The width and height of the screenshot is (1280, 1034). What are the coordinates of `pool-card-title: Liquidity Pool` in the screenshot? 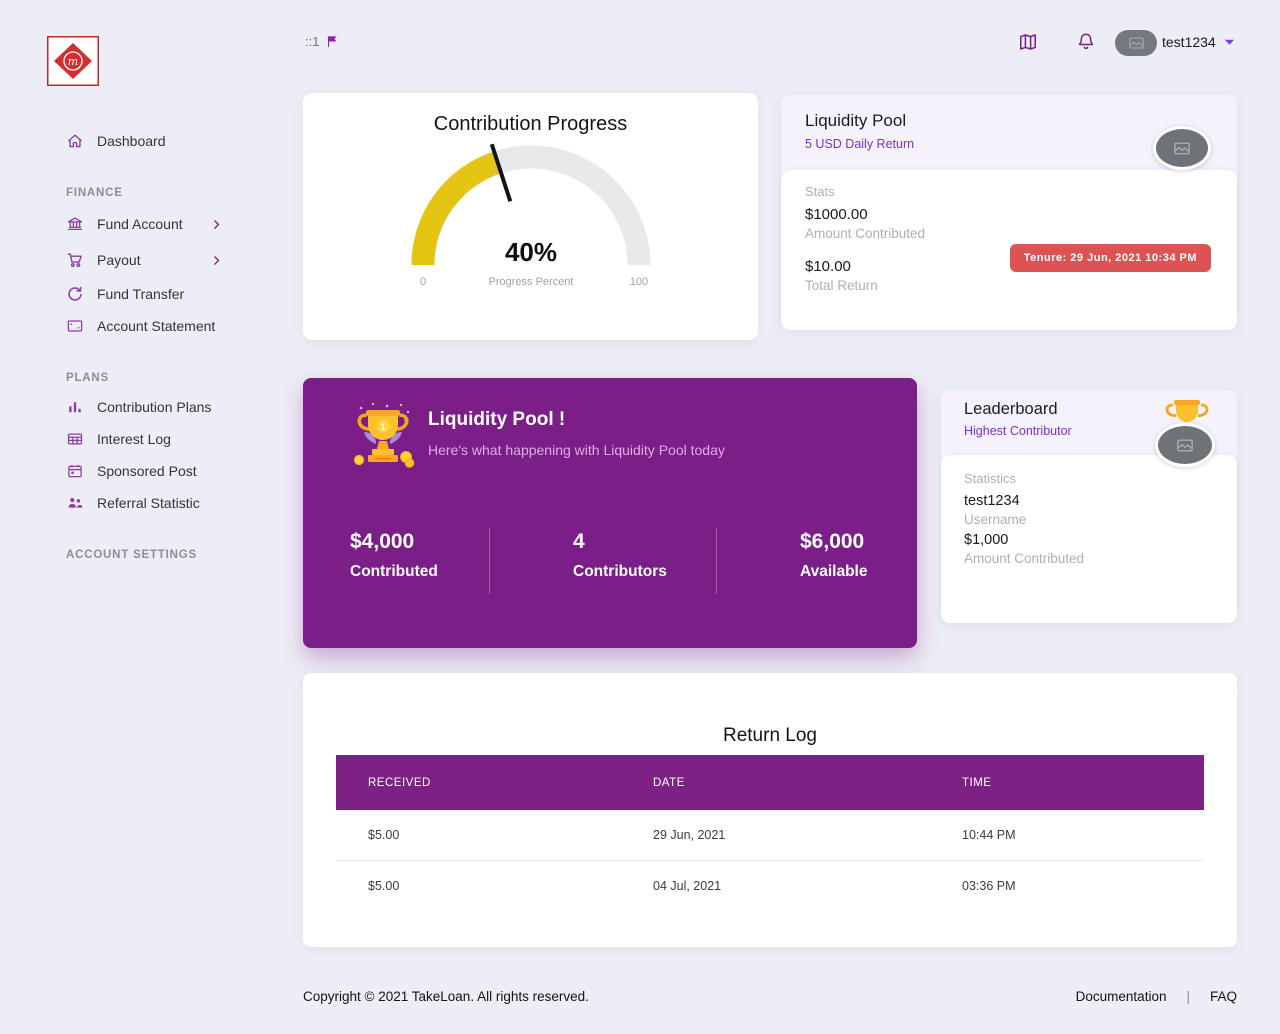 It's located at (856, 120).